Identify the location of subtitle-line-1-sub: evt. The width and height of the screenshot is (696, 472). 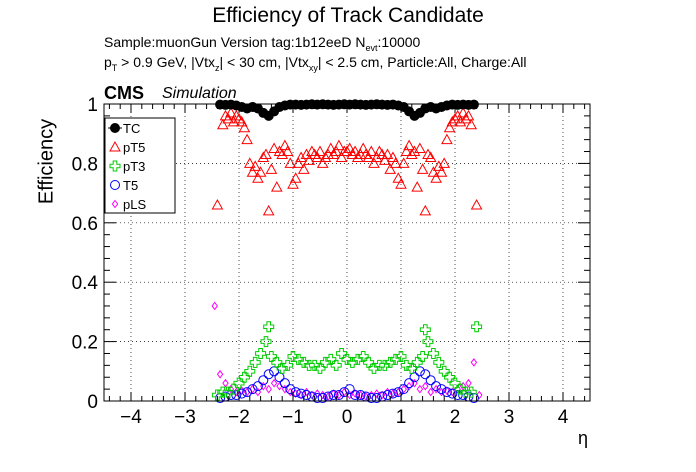
(371, 47).